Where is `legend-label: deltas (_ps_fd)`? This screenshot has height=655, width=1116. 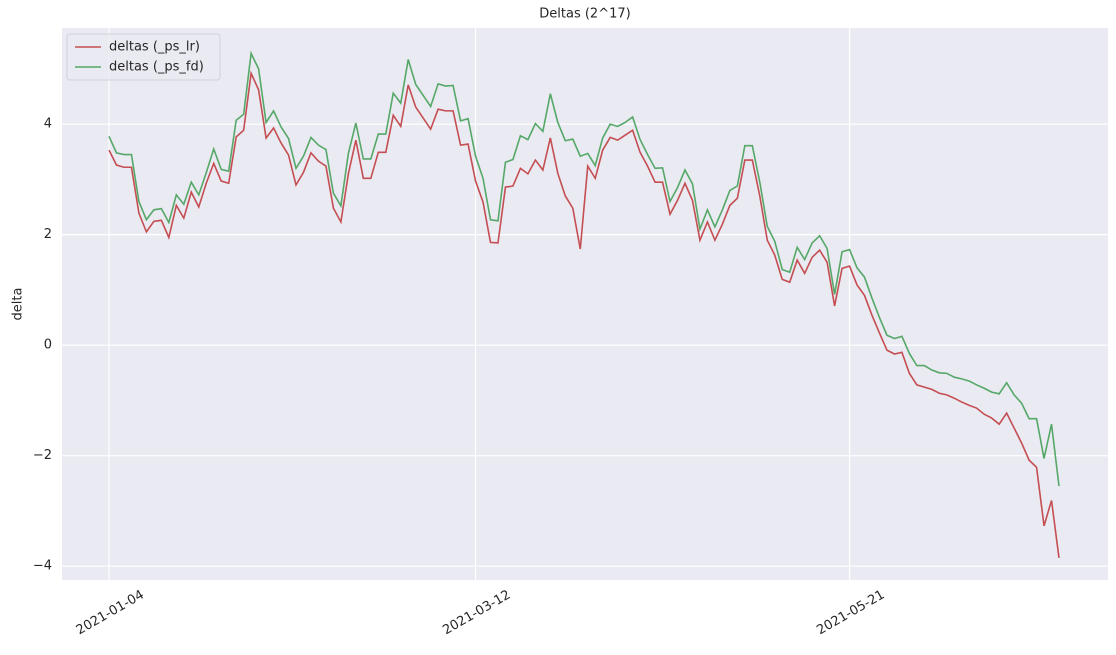
legend-label: deltas (_ps_fd) is located at coordinates (156, 67).